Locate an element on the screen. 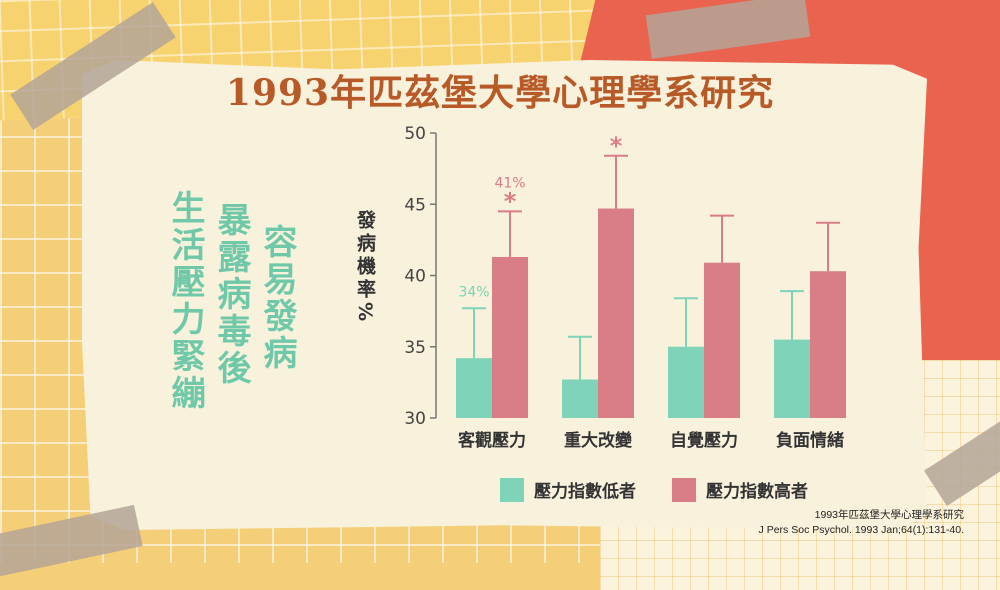 The width and height of the screenshot is (1000, 590). x-tick-label: 自覺壓力 is located at coordinates (704, 440).